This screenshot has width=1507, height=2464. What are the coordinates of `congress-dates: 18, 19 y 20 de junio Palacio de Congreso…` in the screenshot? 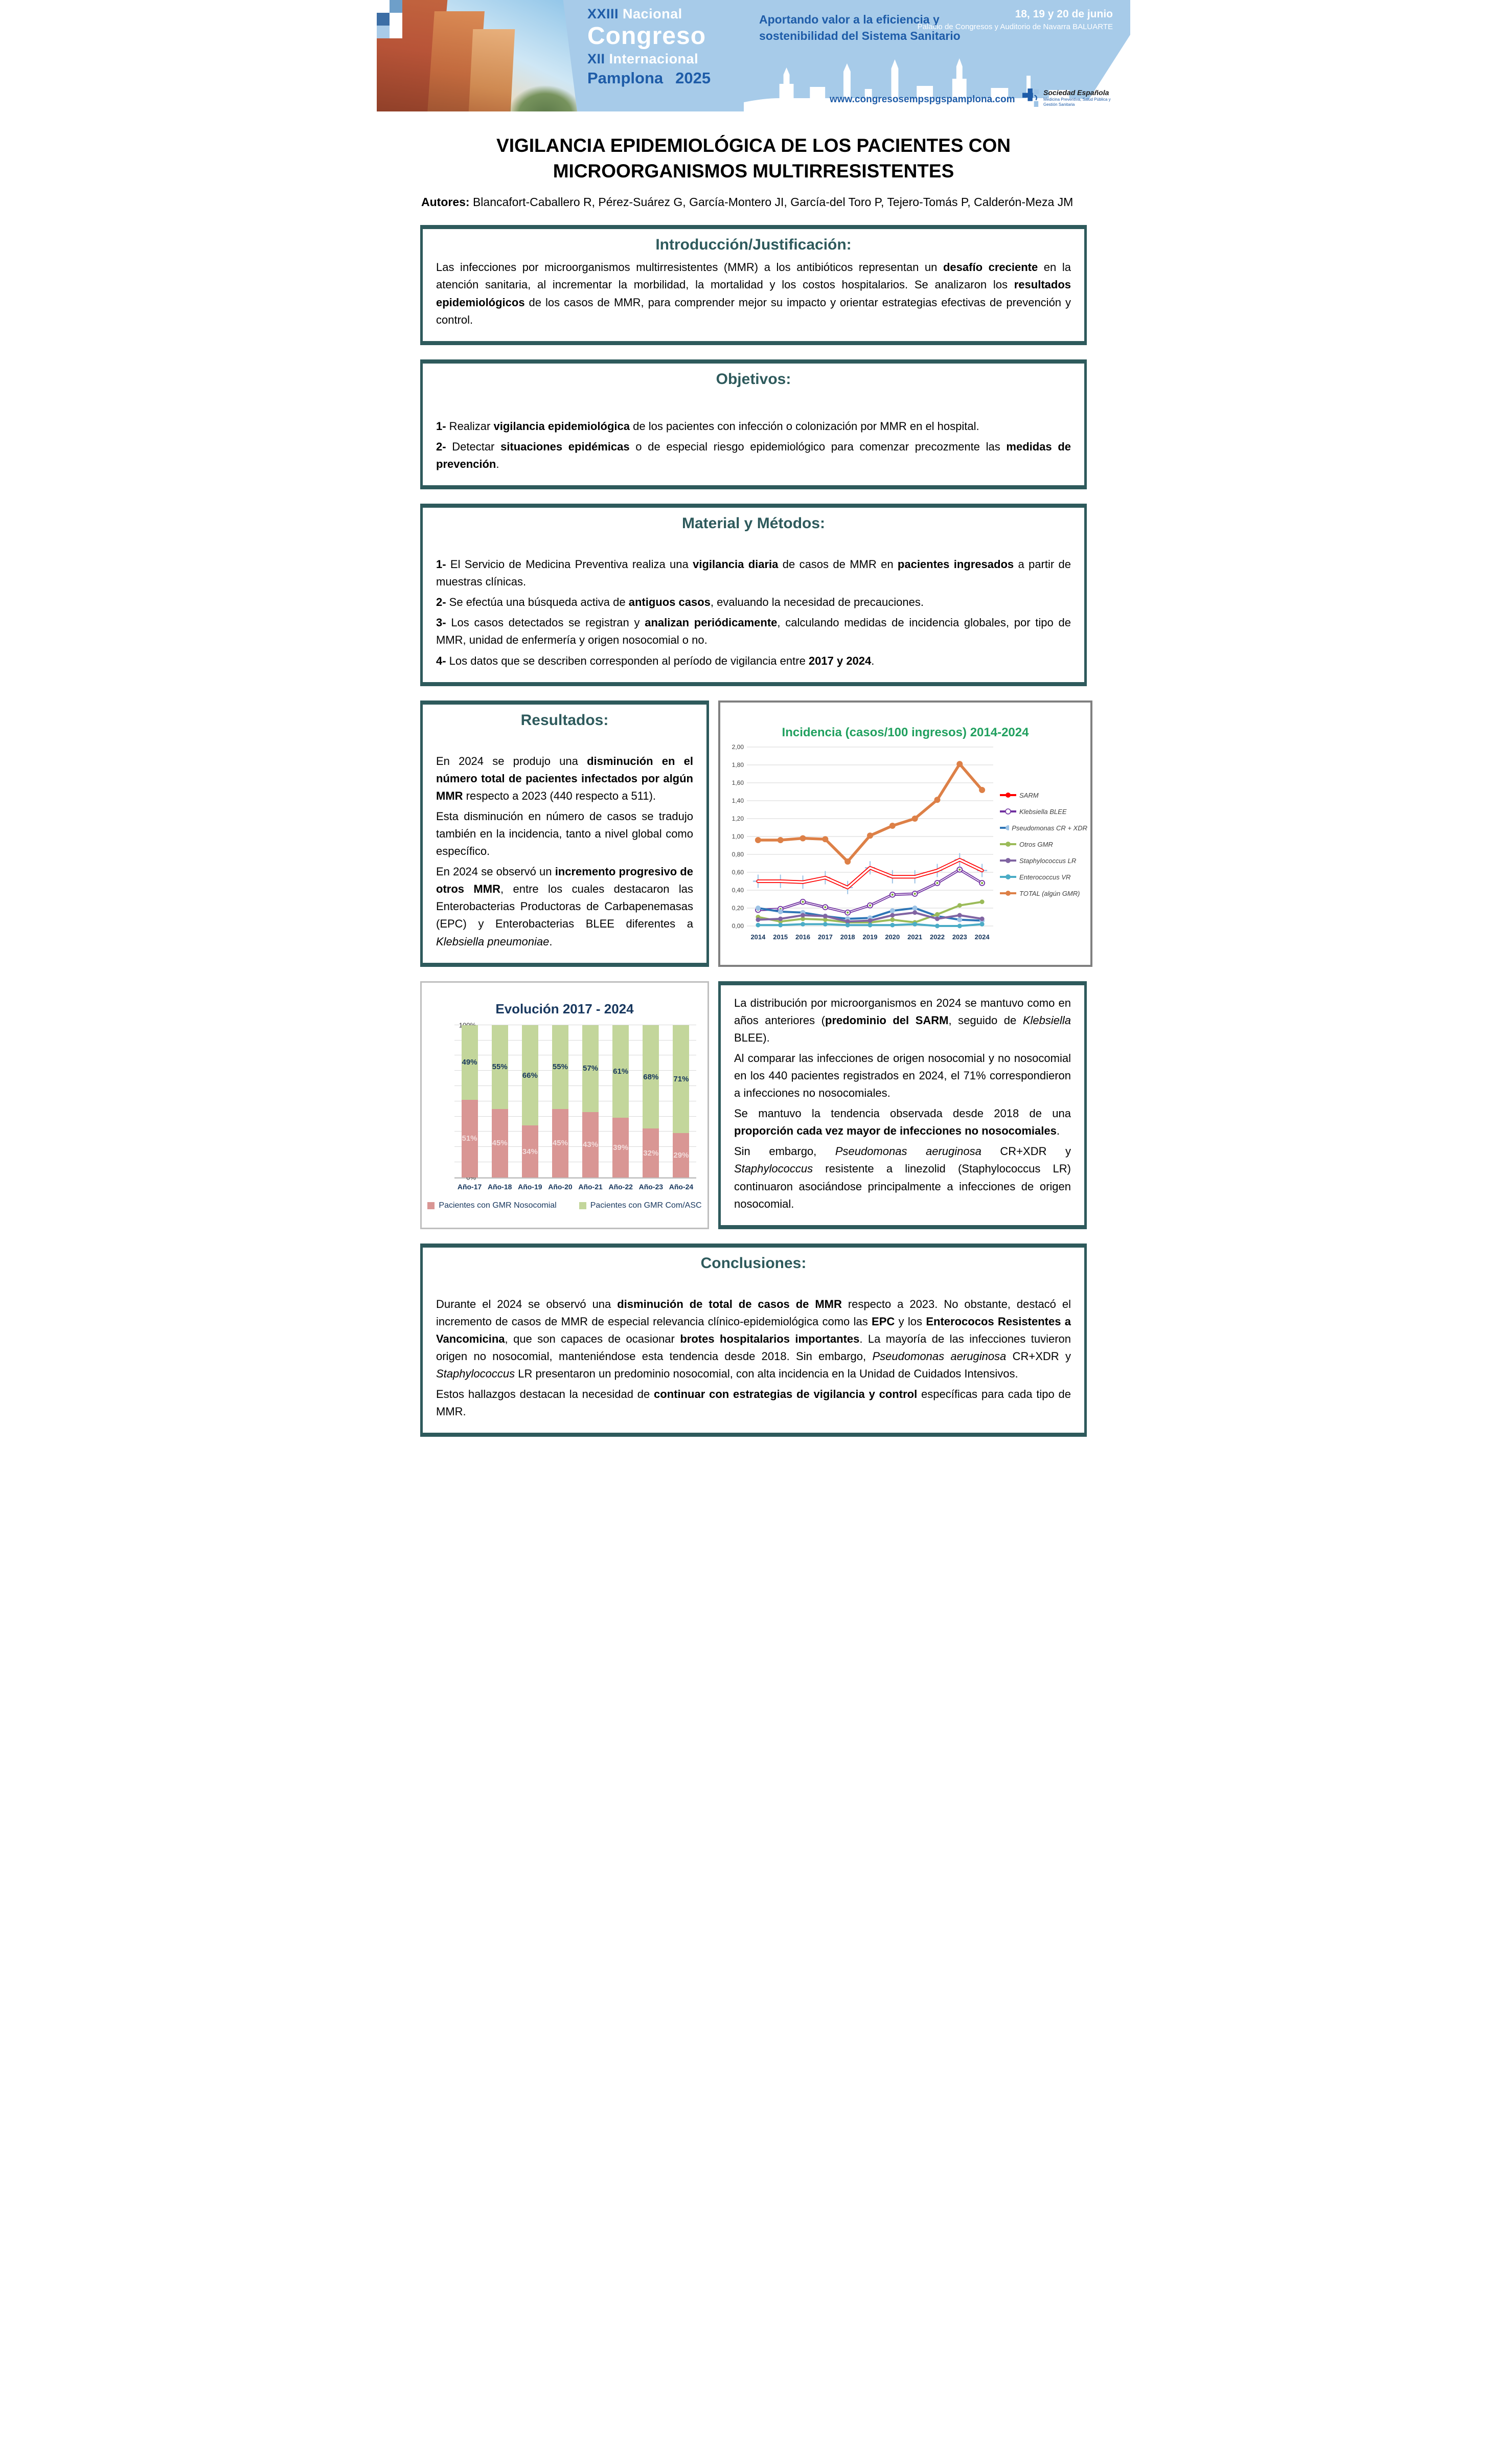 It's located at (1015, 20).